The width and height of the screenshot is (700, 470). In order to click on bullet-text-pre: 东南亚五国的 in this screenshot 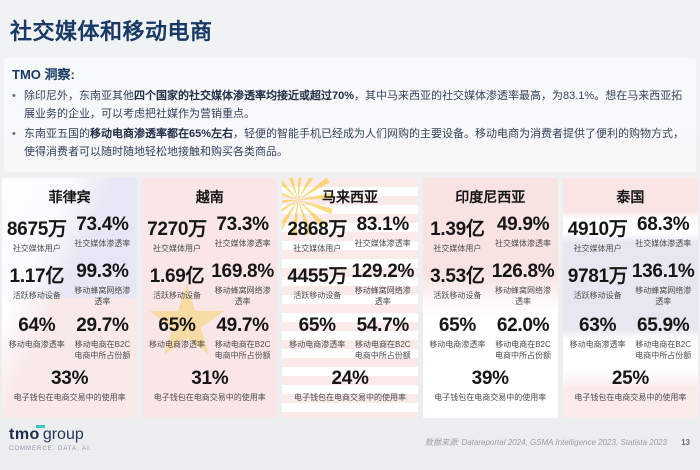, I will do `click(57, 134)`.